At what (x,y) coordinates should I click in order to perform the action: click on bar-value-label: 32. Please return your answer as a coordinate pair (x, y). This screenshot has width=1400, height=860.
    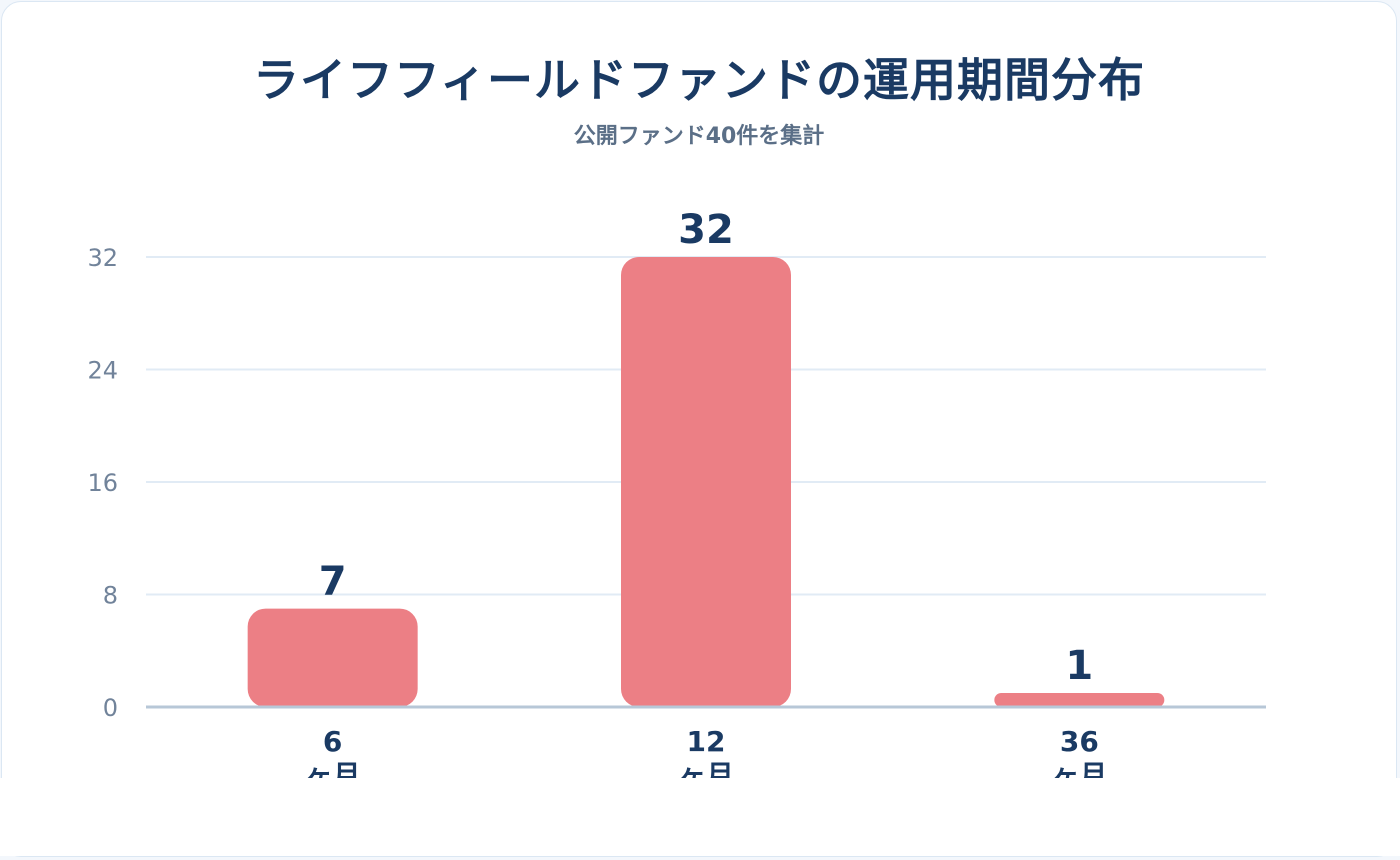
    Looking at the image, I should click on (706, 230).